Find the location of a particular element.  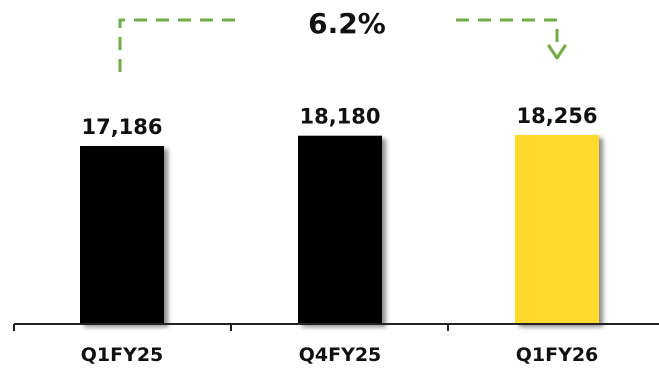

growth-arrow-head is located at coordinates (557, 52).